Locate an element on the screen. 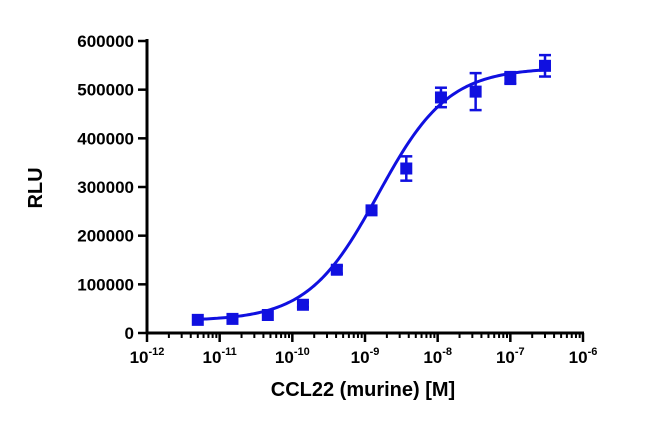 The image size is (650, 426). y-tick-label: 0 is located at coordinates (129, 333).